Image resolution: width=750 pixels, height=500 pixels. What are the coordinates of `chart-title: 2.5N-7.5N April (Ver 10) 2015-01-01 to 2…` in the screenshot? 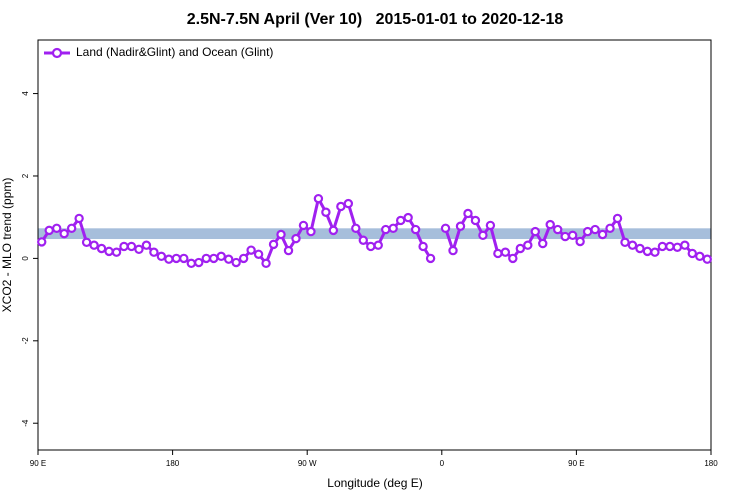 It's located at (375, 19).